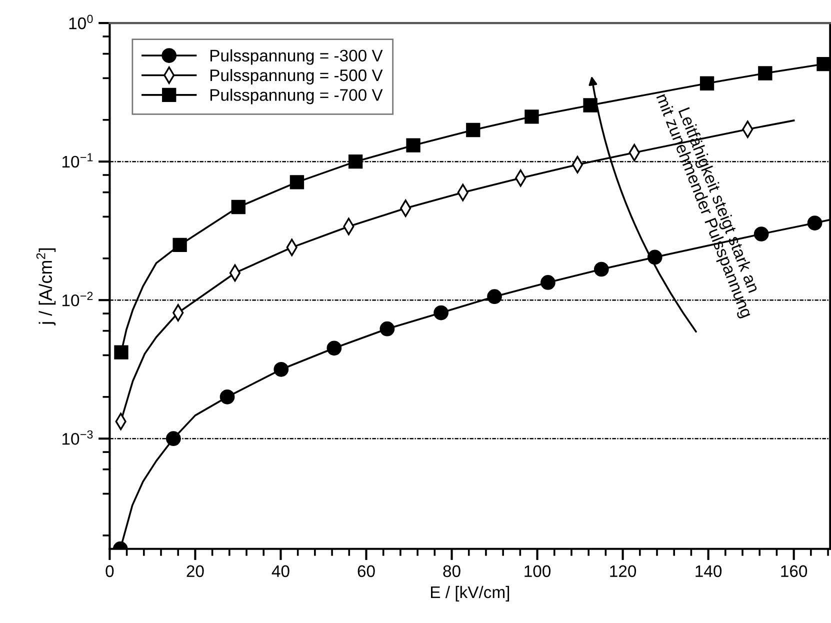 The height and width of the screenshot is (623, 831). Describe the element at coordinates (296, 76) in the screenshot. I see `legend-label: Pulsspannung = -500 V` at that location.